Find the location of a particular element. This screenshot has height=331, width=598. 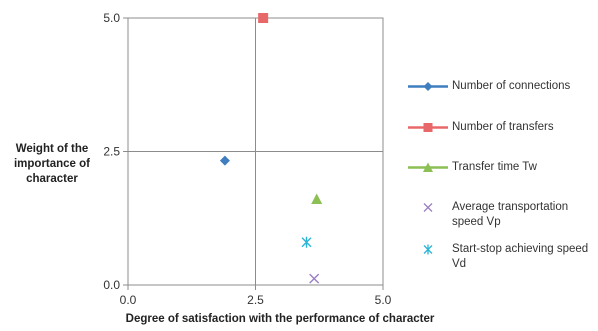

legend-item-transfer-time: Transfer time Tw is located at coordinates (471, 167).